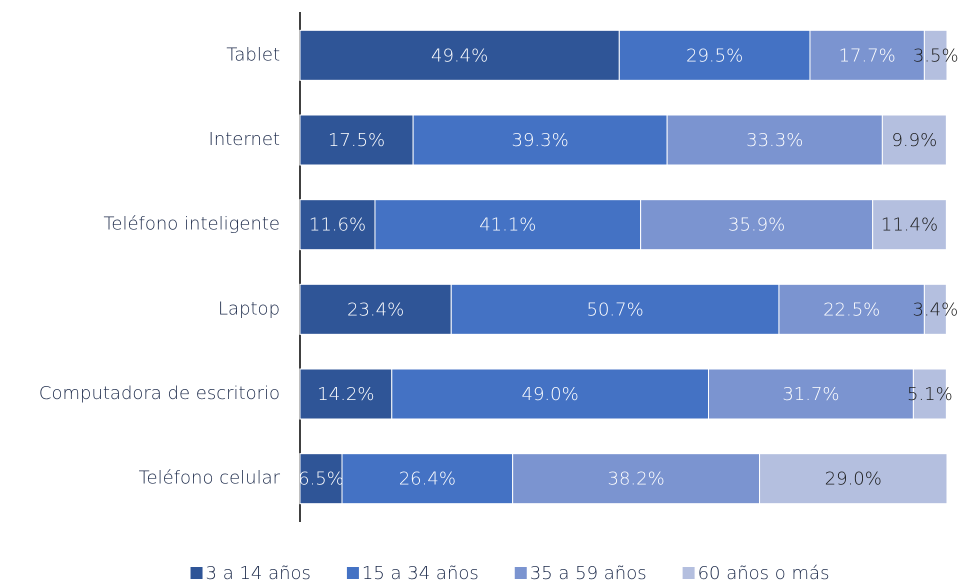 This screenshot has width=964, height=582. I want to click on data-label: 3.5%, so click(936, 55).